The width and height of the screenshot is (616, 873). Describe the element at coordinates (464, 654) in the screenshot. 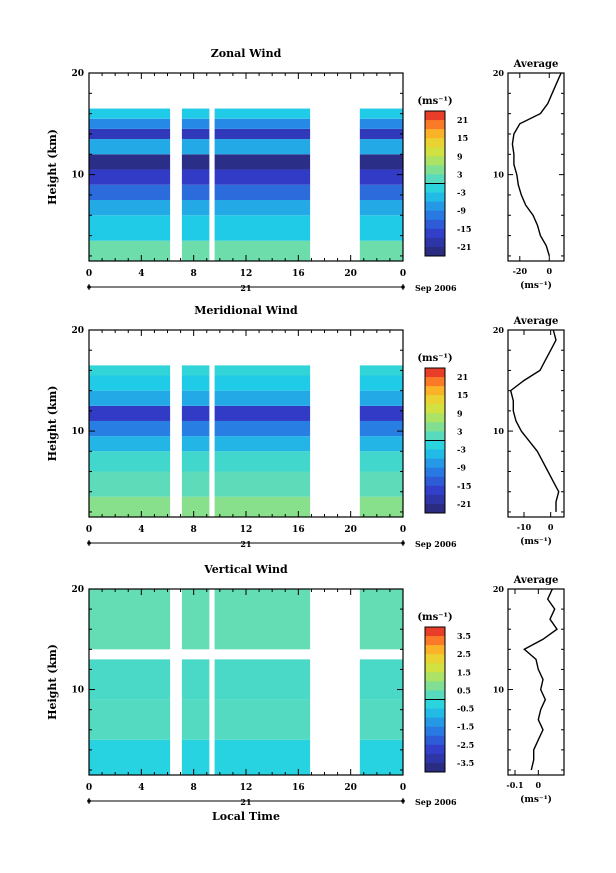

I see `colorbar-tick-label: 2.5` at that location.